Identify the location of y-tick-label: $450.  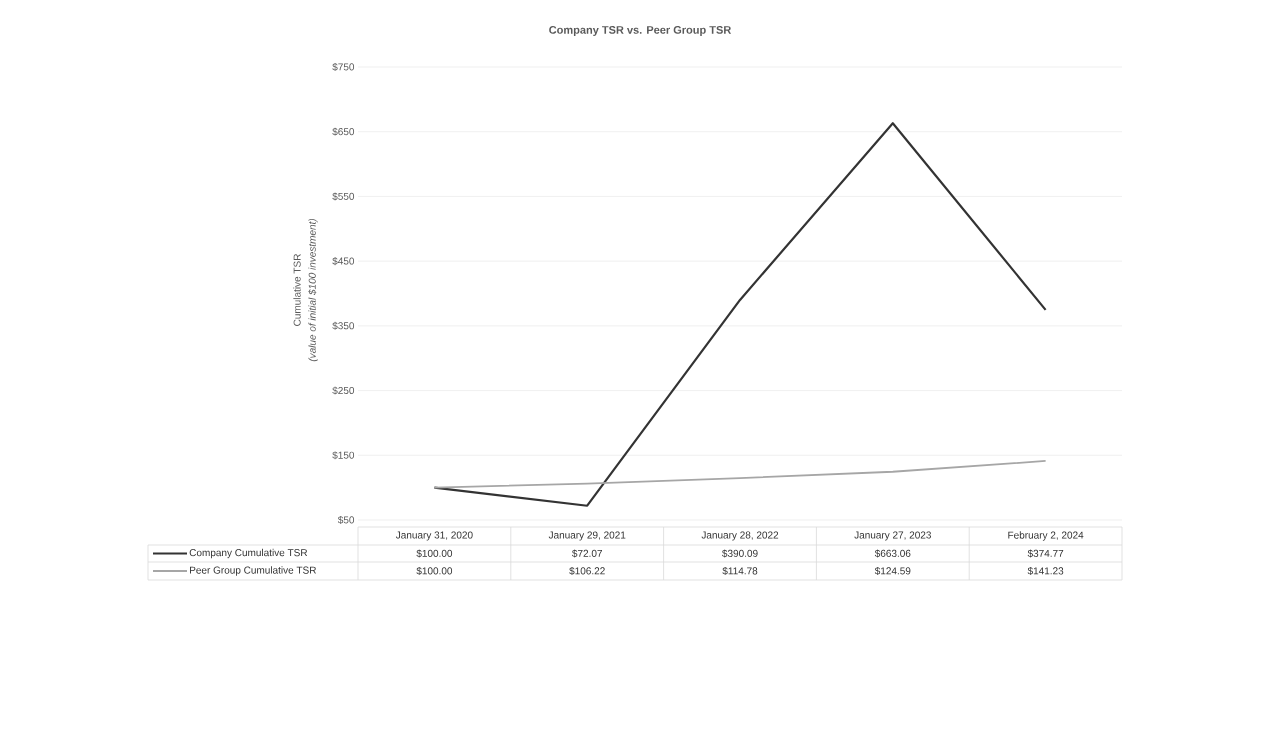
(343, 261).